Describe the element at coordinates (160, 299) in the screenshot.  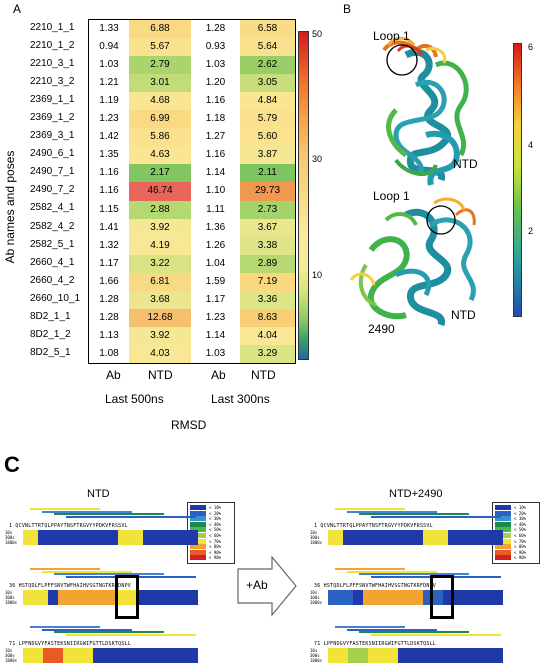
I see `heatmap-cell: 3.68` at that location.